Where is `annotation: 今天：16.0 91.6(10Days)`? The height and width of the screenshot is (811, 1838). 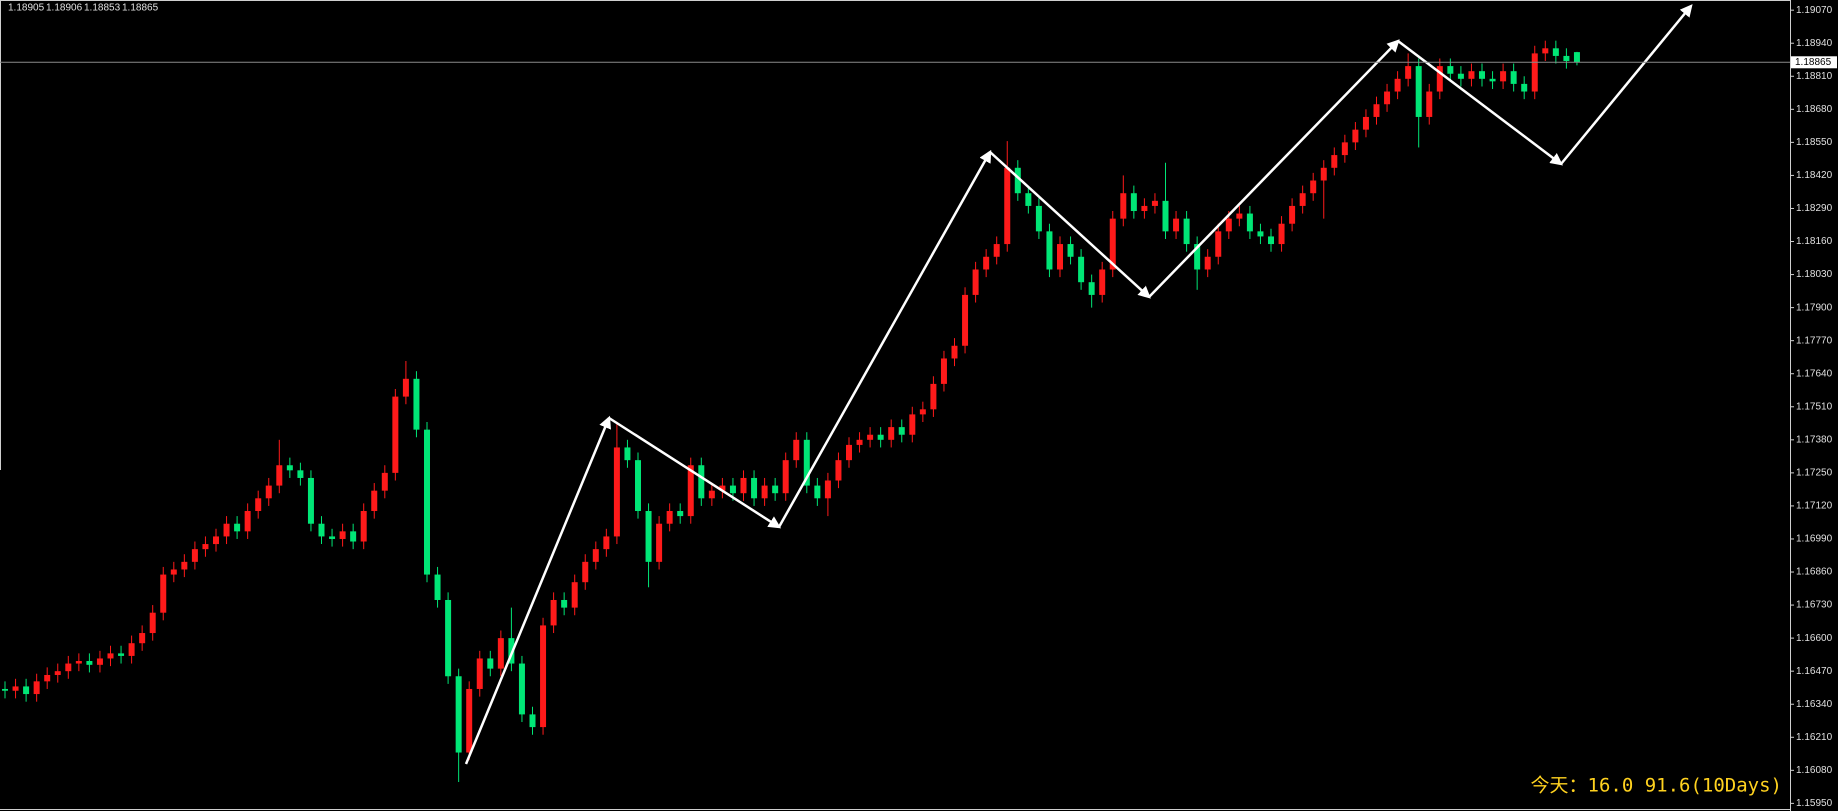
annotation: 今天：16.0 91.6(10Days) is located at coordinates (1656, 786).